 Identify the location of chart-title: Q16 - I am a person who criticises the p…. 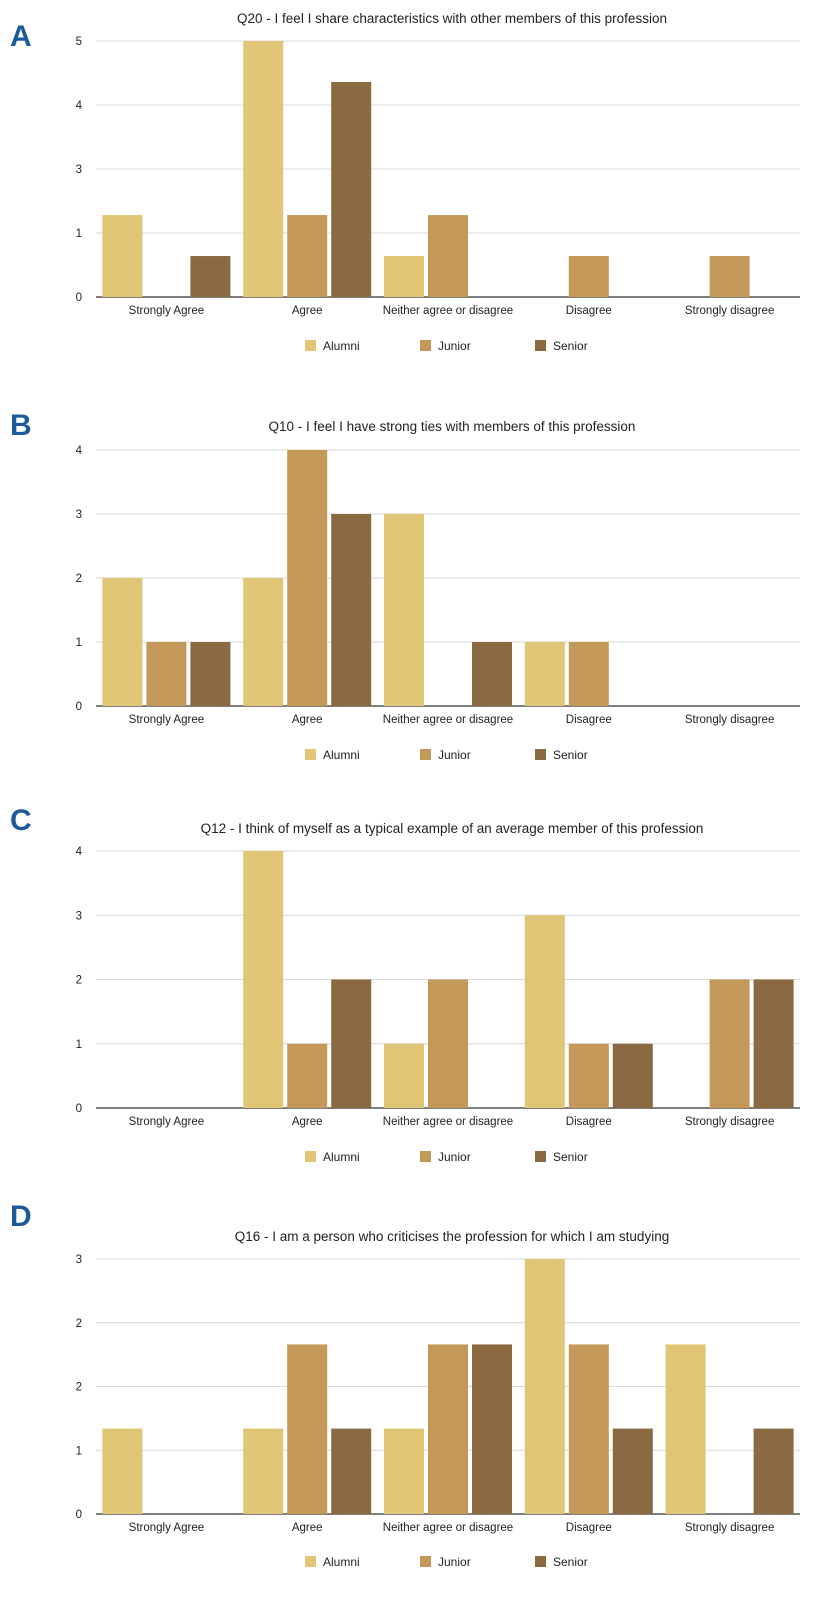
(452, 1236).